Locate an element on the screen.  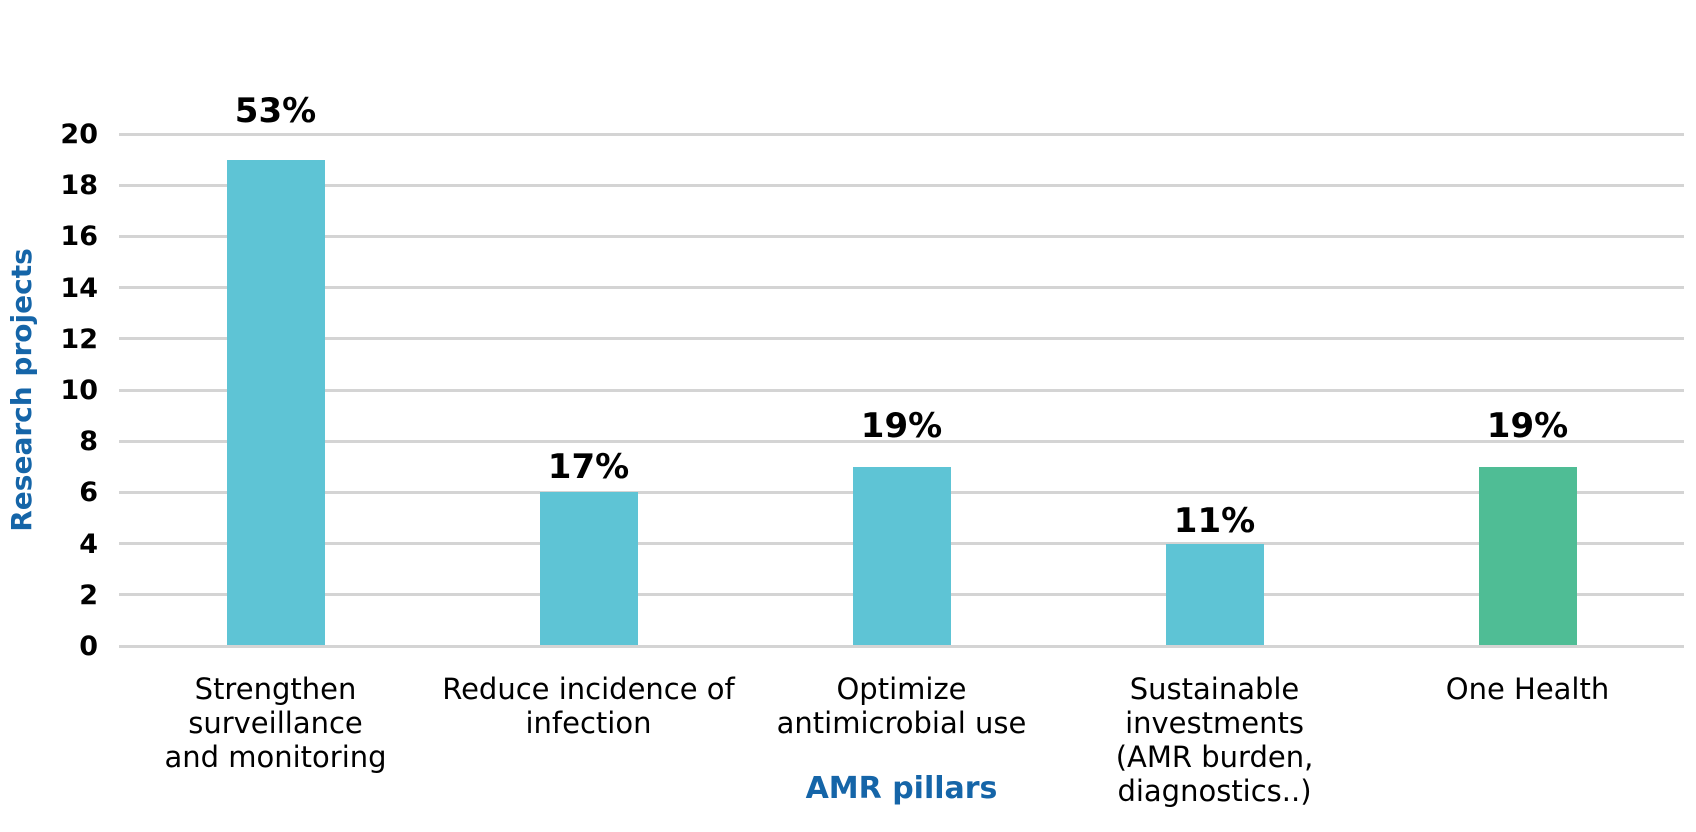
bar-value-label: 17% is located at coordinates (588, 467).